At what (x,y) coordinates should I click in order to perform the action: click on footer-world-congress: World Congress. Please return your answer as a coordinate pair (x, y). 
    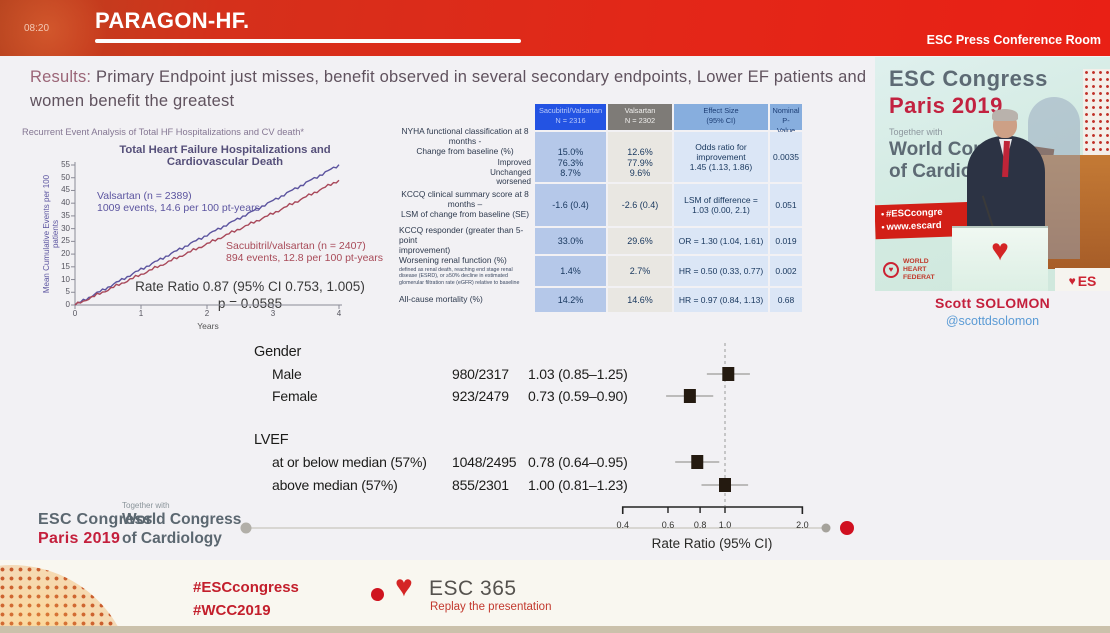
    Looking at the image, I should click on (182, 519).